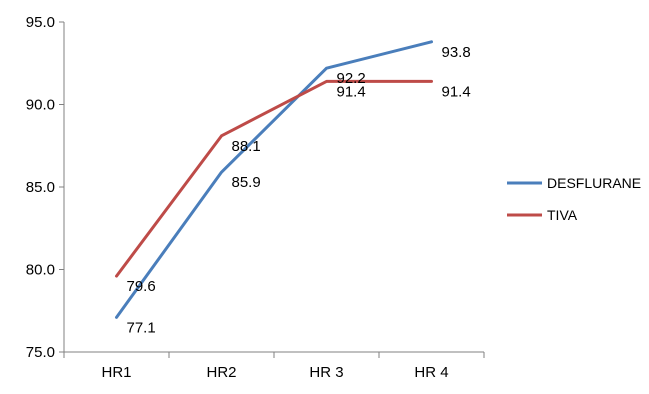 This screenshot has height=394, width=649. Describe the element at coordinates (40, 22) in the screenshot. I see `y-tick-label: 95.0` at that location.